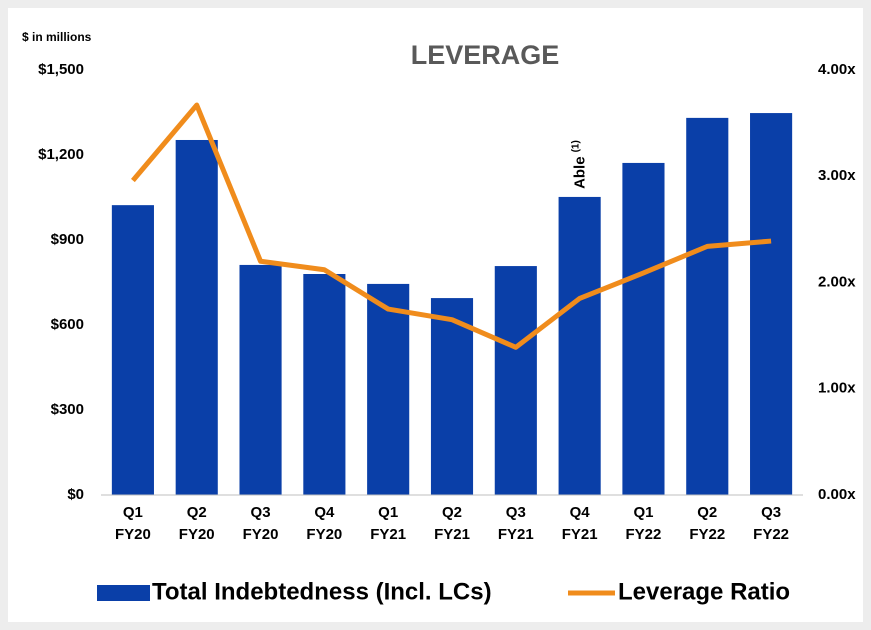 The height and width of the screenshot is (630, 871). Describe the element at coordinates (580, 172) in the screenshot. I see `annotation-text: Able` at that location.